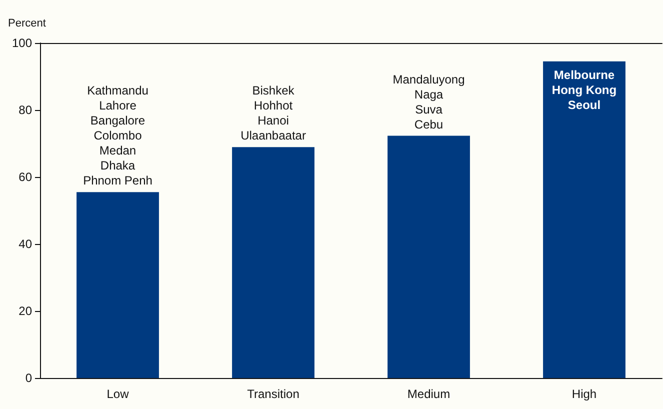  Describe the element at coordinates (25, 244) in the screenshot. I see `y-tick-label: 40` at that location.